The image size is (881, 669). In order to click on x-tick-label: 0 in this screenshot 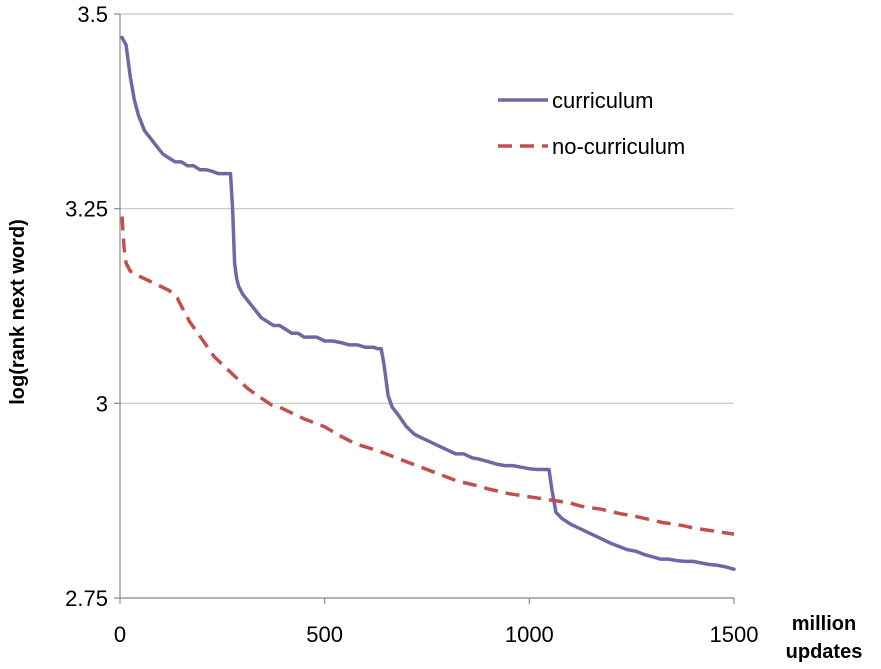, I will do `click(120, 634)`.